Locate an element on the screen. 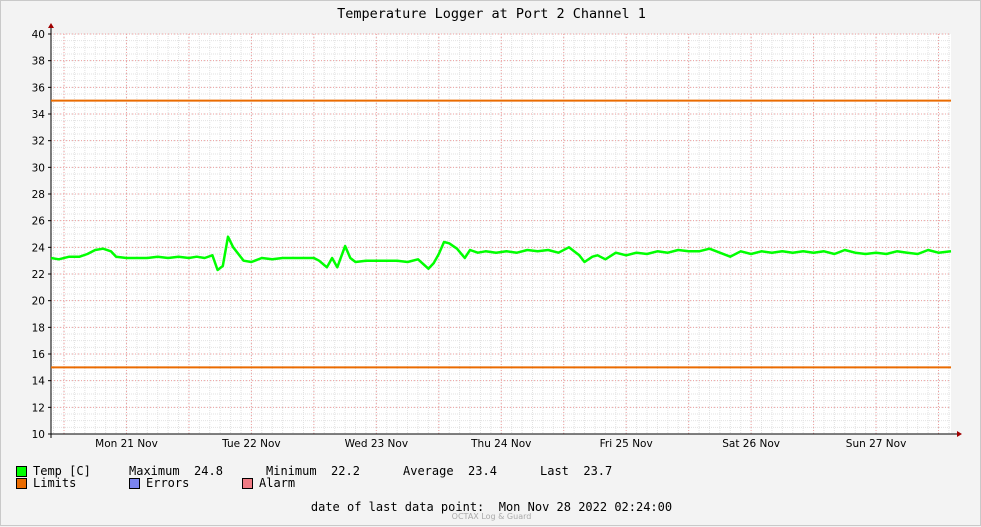 Image resolution: width=981 pixels, height=527 pixels. limits-swatch is located at coordinates (21, 483).